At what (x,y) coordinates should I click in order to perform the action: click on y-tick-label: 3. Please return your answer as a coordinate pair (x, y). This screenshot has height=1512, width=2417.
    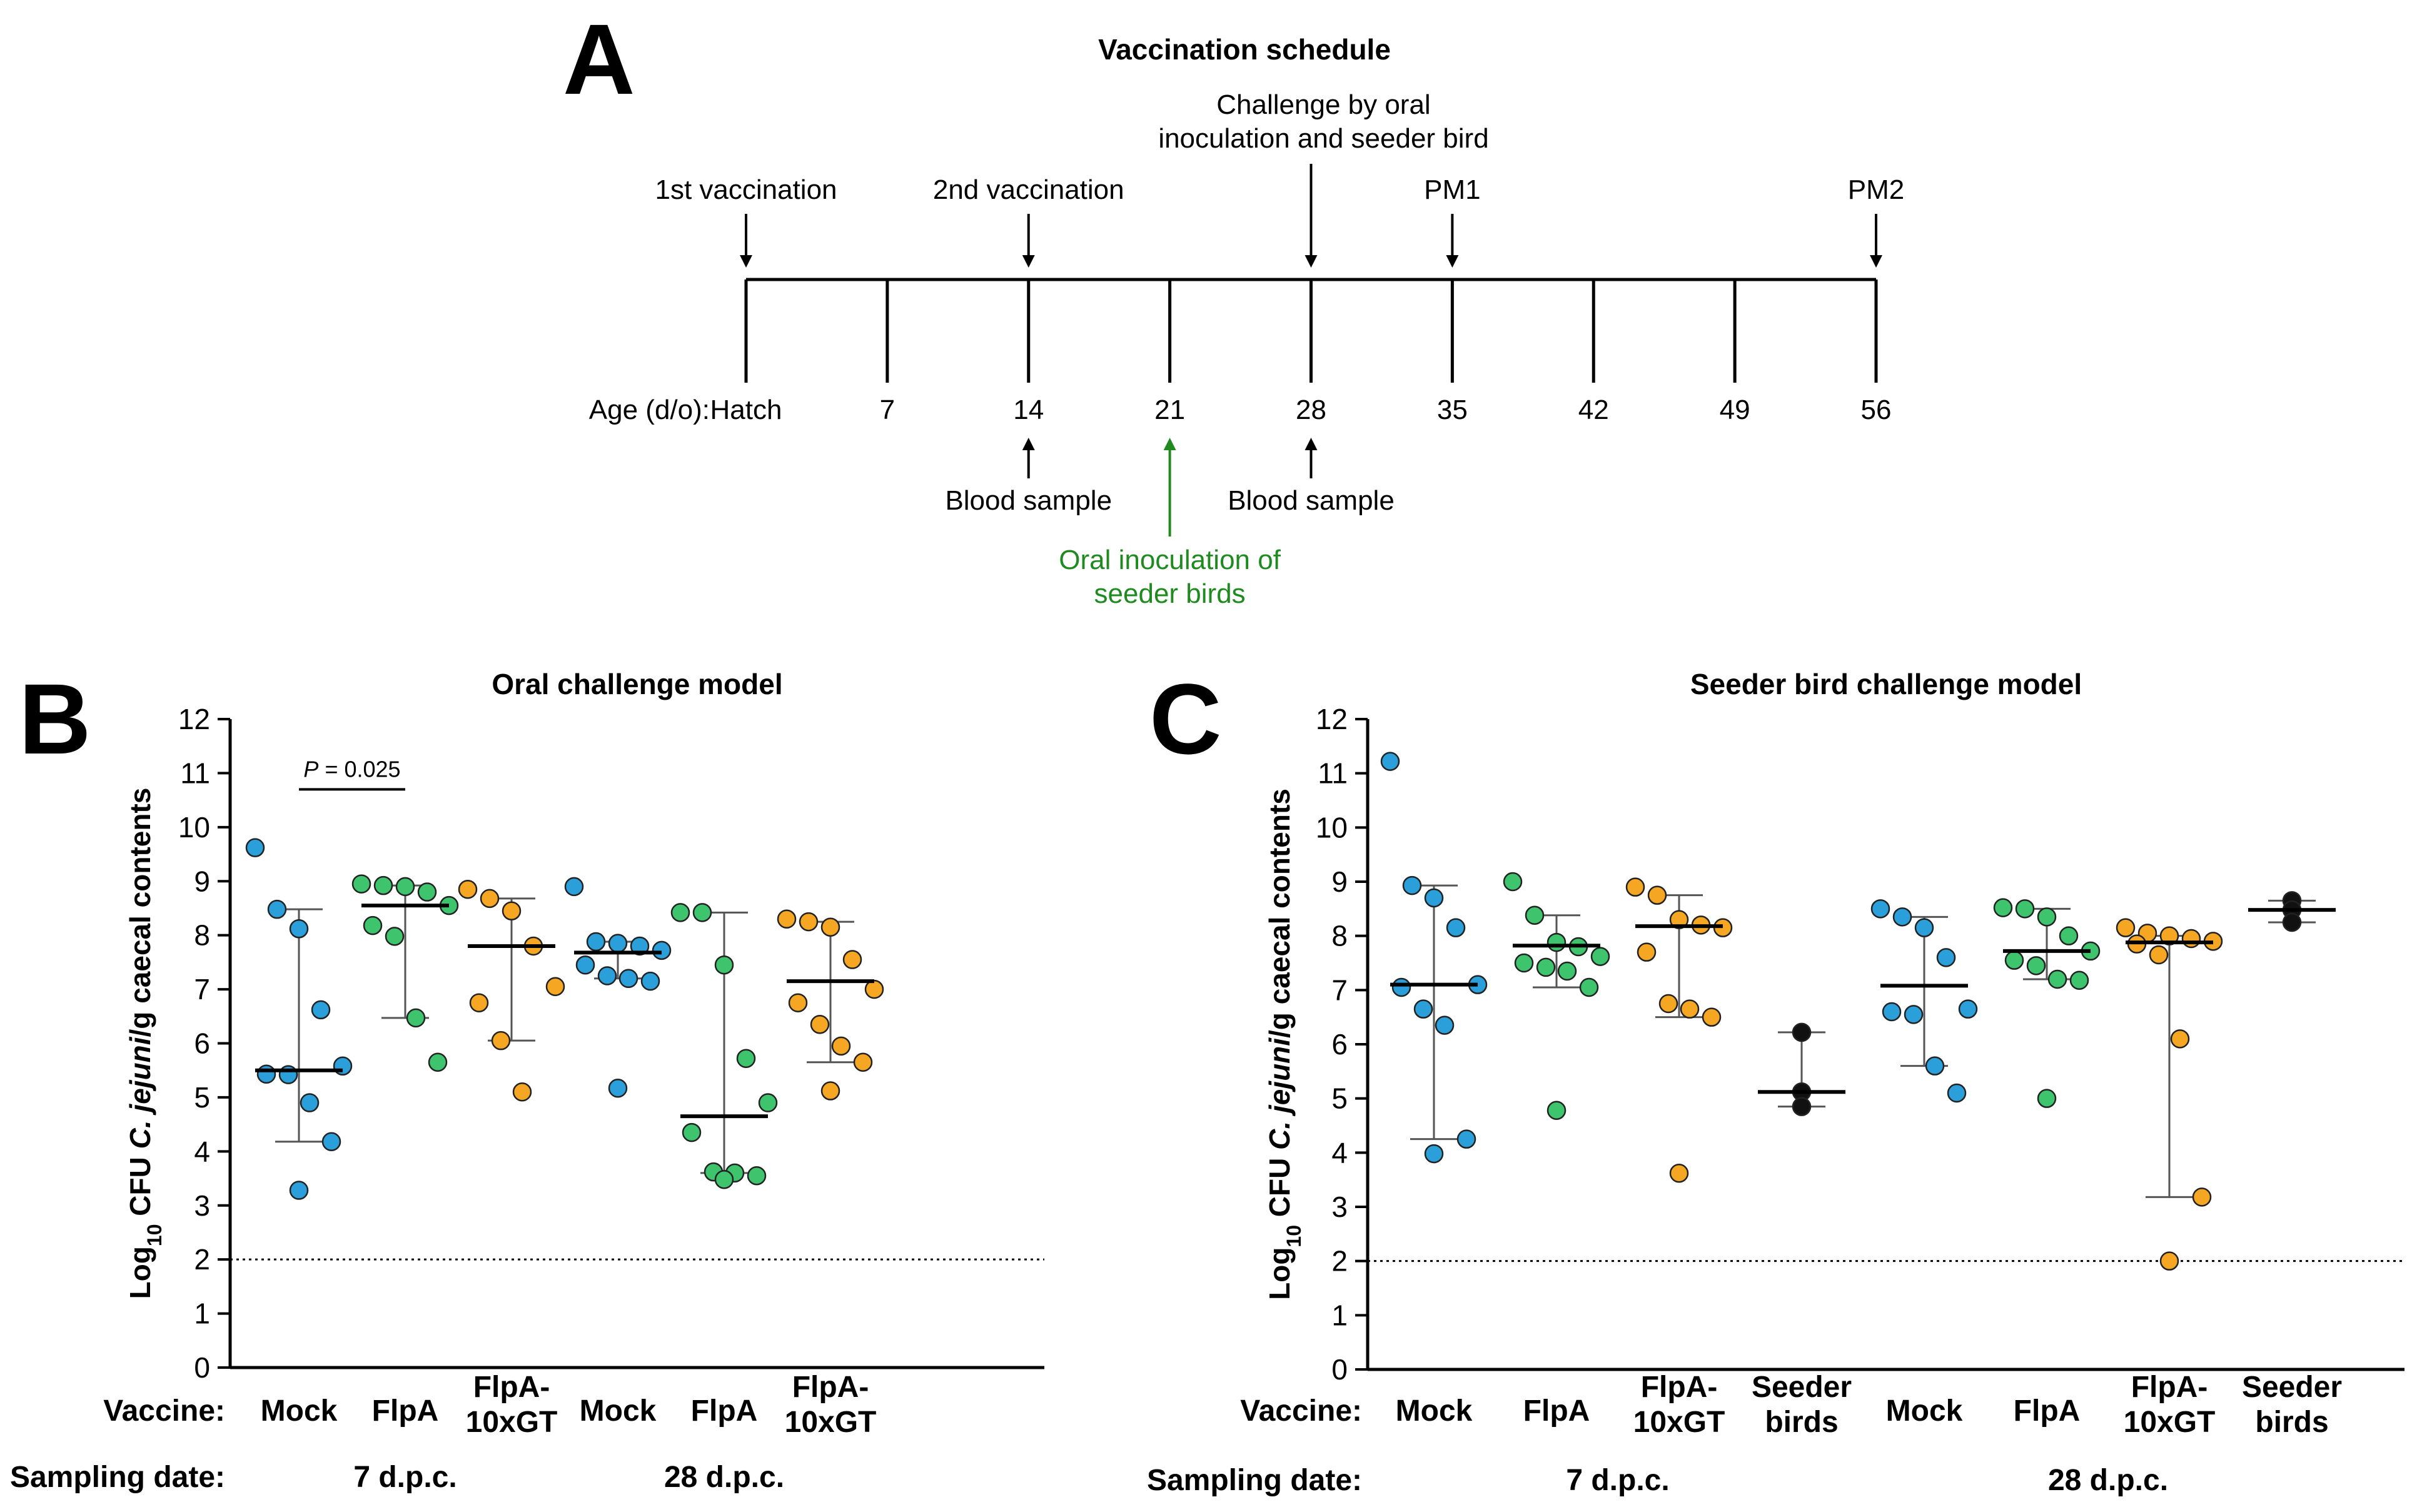
    Looking at the image, I should click on (1340, 1207).